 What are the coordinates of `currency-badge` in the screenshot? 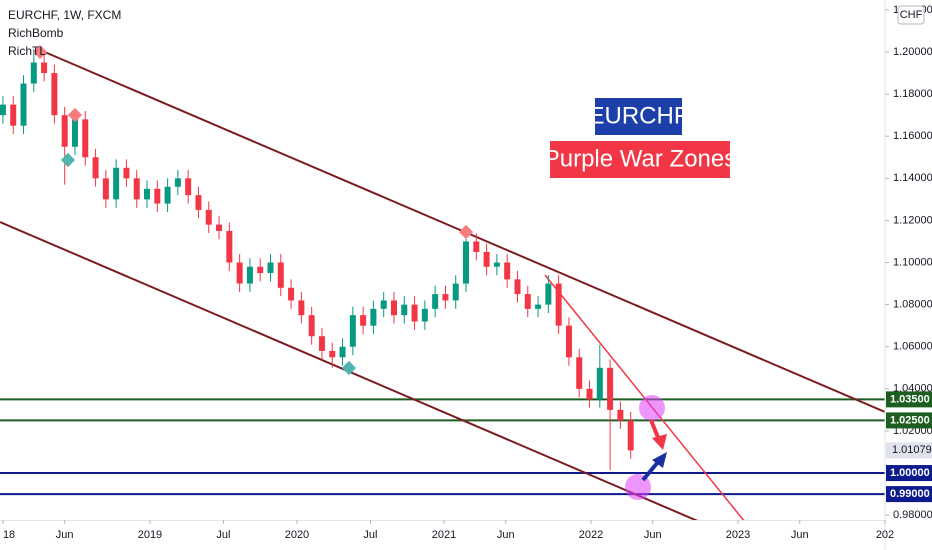 It's located at (911, 15).